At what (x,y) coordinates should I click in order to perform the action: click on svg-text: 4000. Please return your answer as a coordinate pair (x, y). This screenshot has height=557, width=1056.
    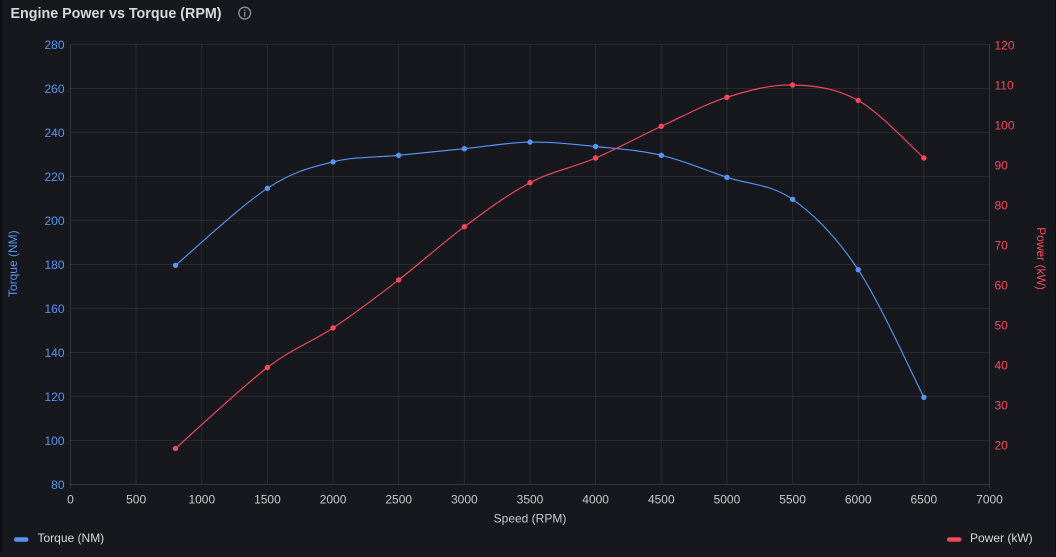
    Looking at the image, I should click on (595, 500).